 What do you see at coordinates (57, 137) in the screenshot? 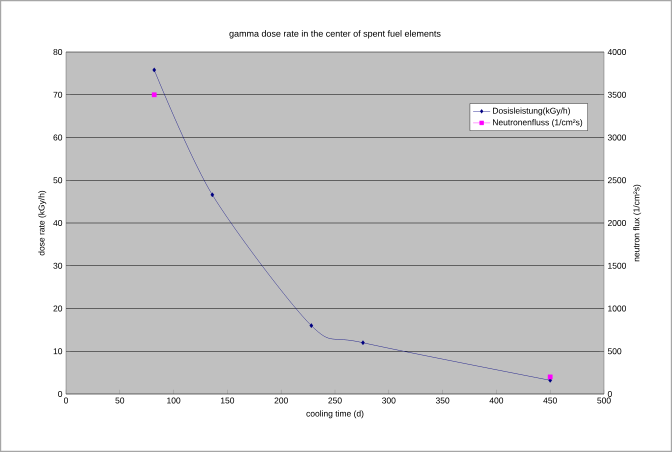
I see `y-tick-label: 60` at bounding box center [57, 137].